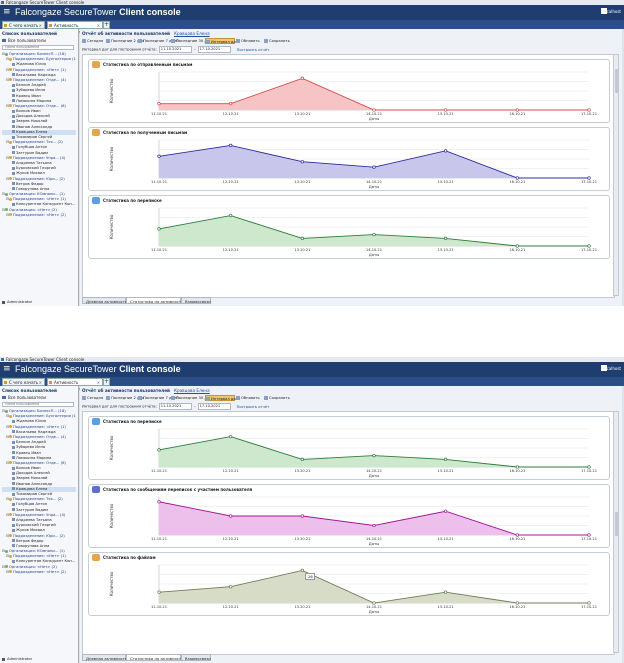 The image size is (624, 663). Describe the element at coordinates (175, 49) in the screenshot. I see `date-from-field: 11.10.2021` at that location.